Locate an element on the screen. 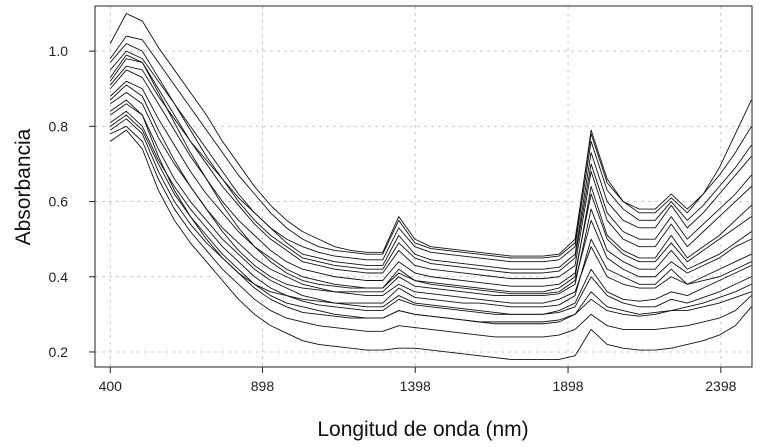  x-tick-label: 2398 is located at coordinates (720, 386).